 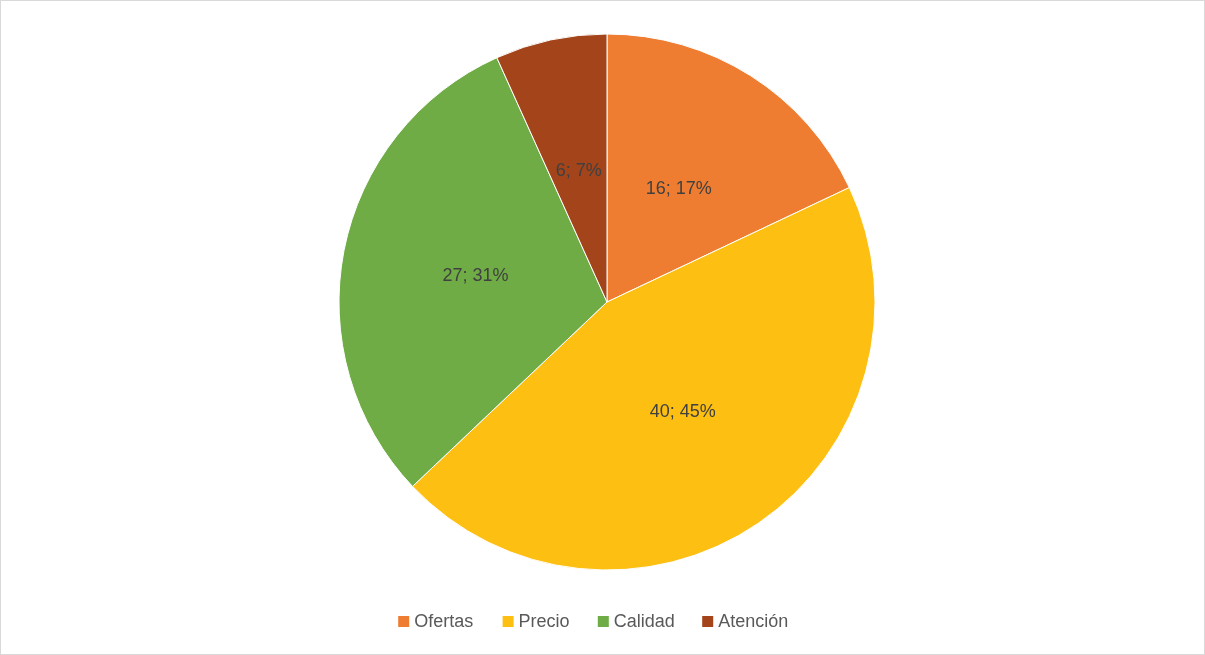 What do you see at coordinates (475, 274) in the screenshot?
I see `data-label: 27; 31%` at bounding box center [475, 274].